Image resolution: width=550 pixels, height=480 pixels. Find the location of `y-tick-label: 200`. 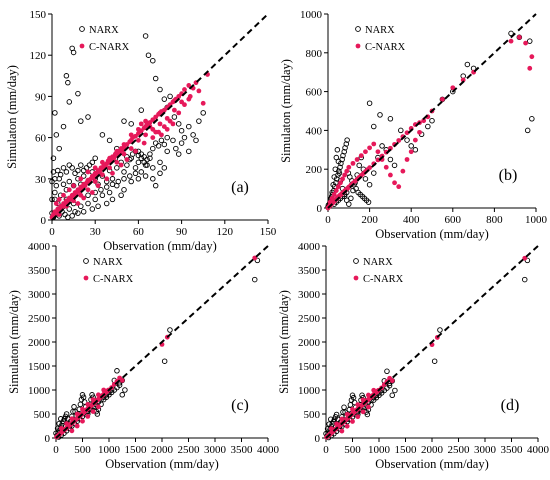

y-tick-label: 200 is located at coordinates (314, 170).